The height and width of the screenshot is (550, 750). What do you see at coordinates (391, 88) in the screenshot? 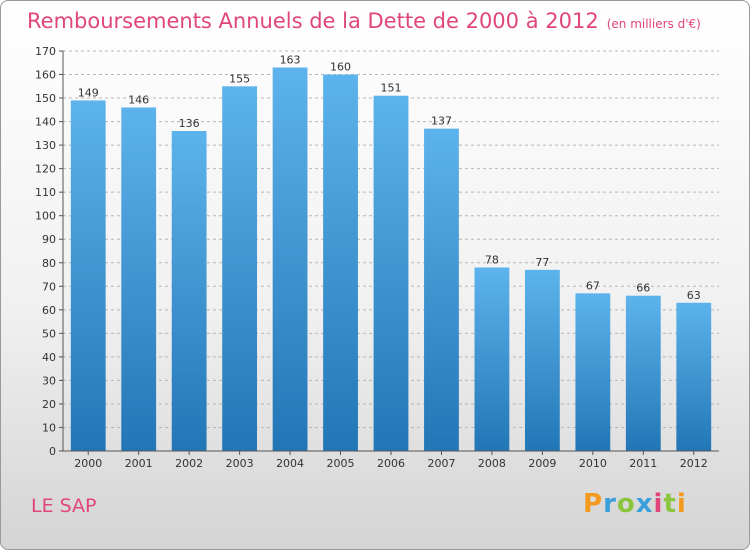
I see `bar-value-label: 151` at bounding box center [391, 88].